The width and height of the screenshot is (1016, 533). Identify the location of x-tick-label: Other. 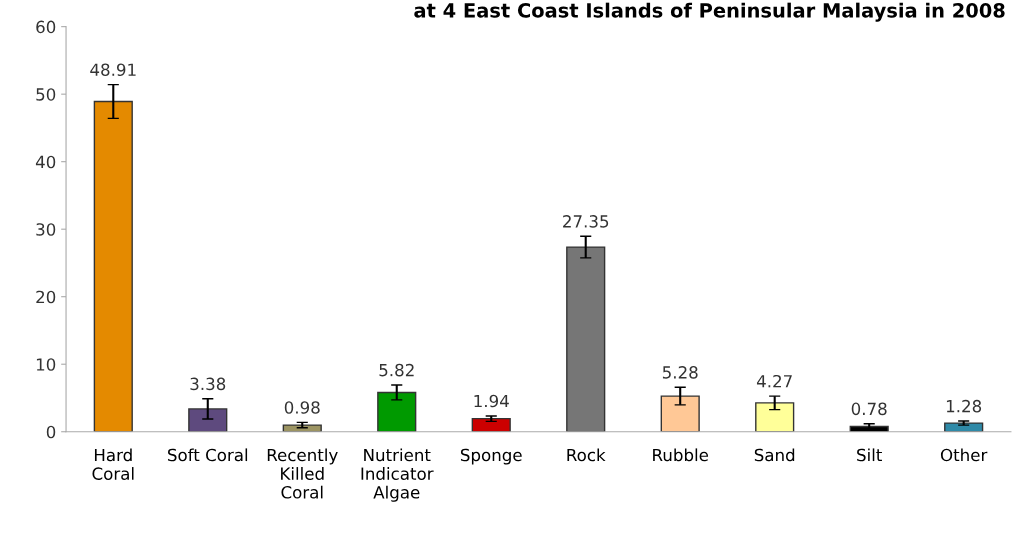
(964, 455).